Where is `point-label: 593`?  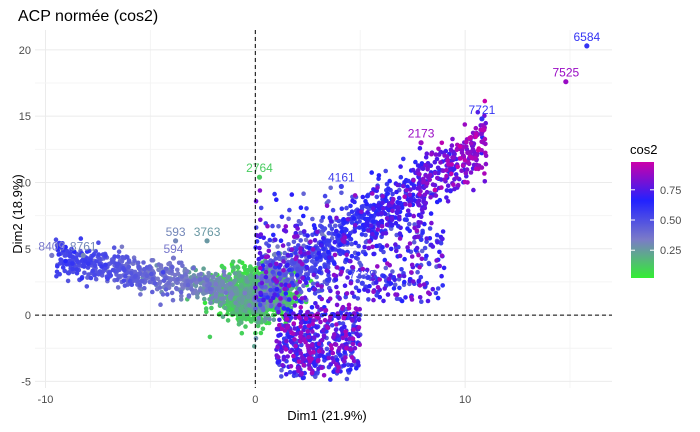
point-label: 593 is located at coordinates (176, 232).